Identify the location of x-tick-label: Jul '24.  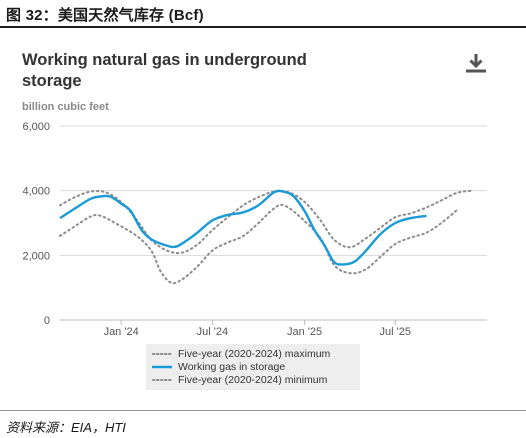
(212, 332).